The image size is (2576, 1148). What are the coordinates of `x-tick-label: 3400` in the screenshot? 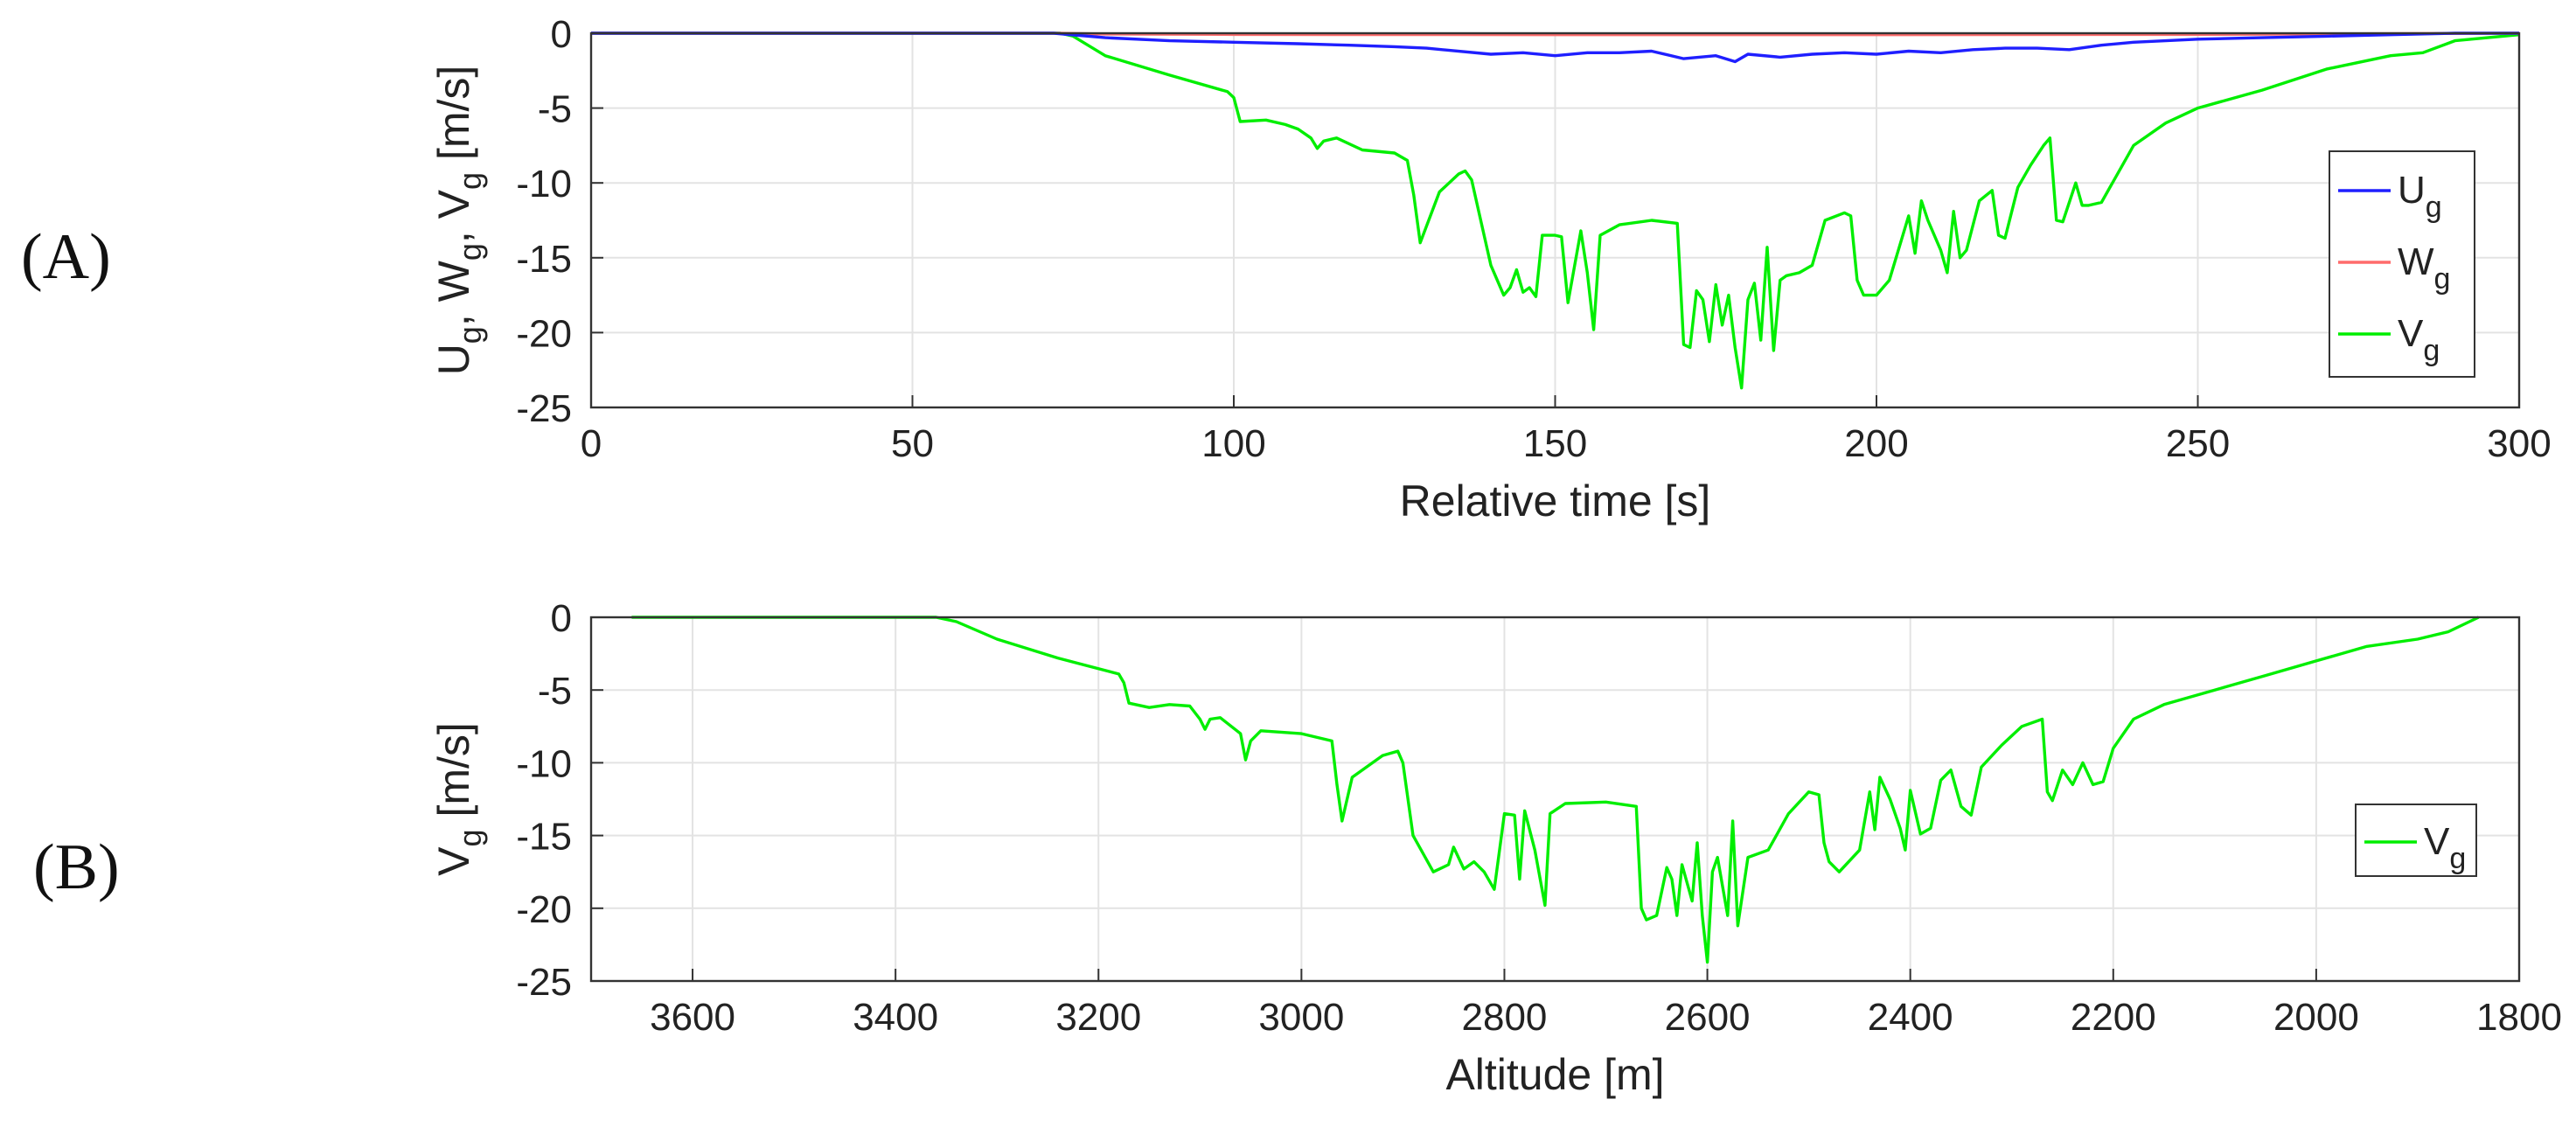 It's located at (895, 1017).